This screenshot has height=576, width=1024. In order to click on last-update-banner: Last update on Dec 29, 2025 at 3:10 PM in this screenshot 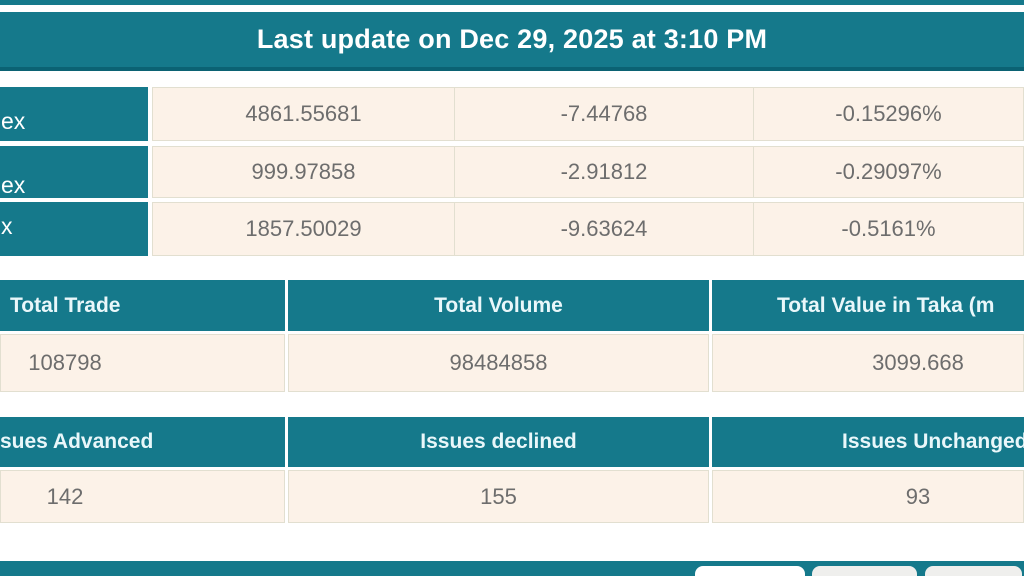, I will do `click(512, 41)`.